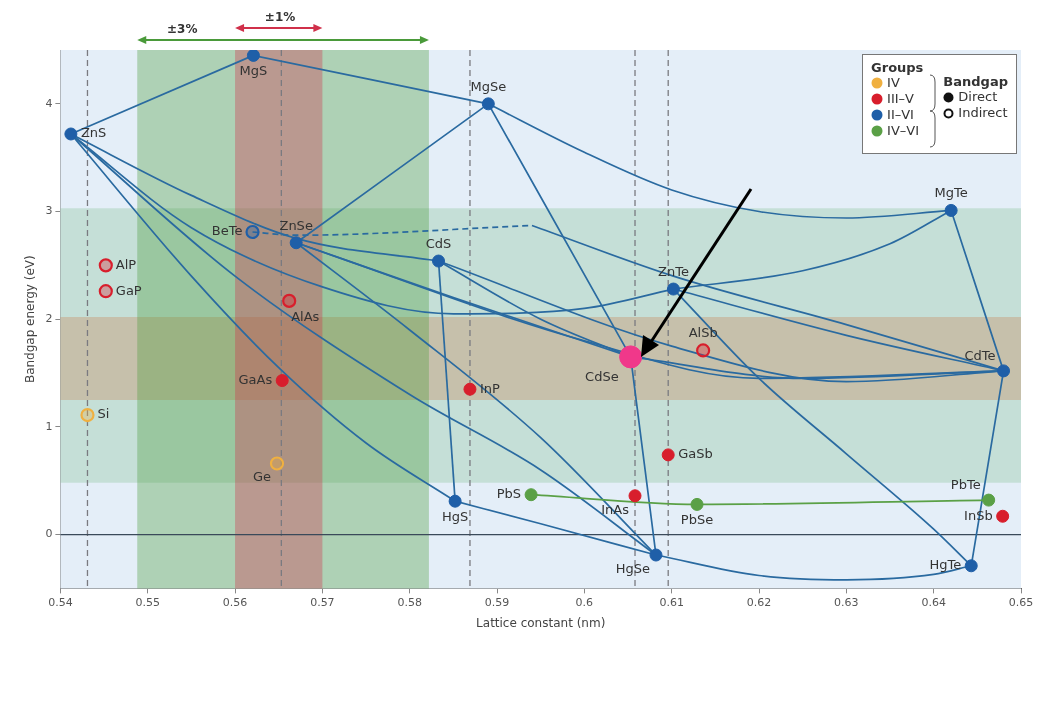 The height and width of the screenshot is (705, 1043). I want to click on legend-title: Groups, so click(897, 67).